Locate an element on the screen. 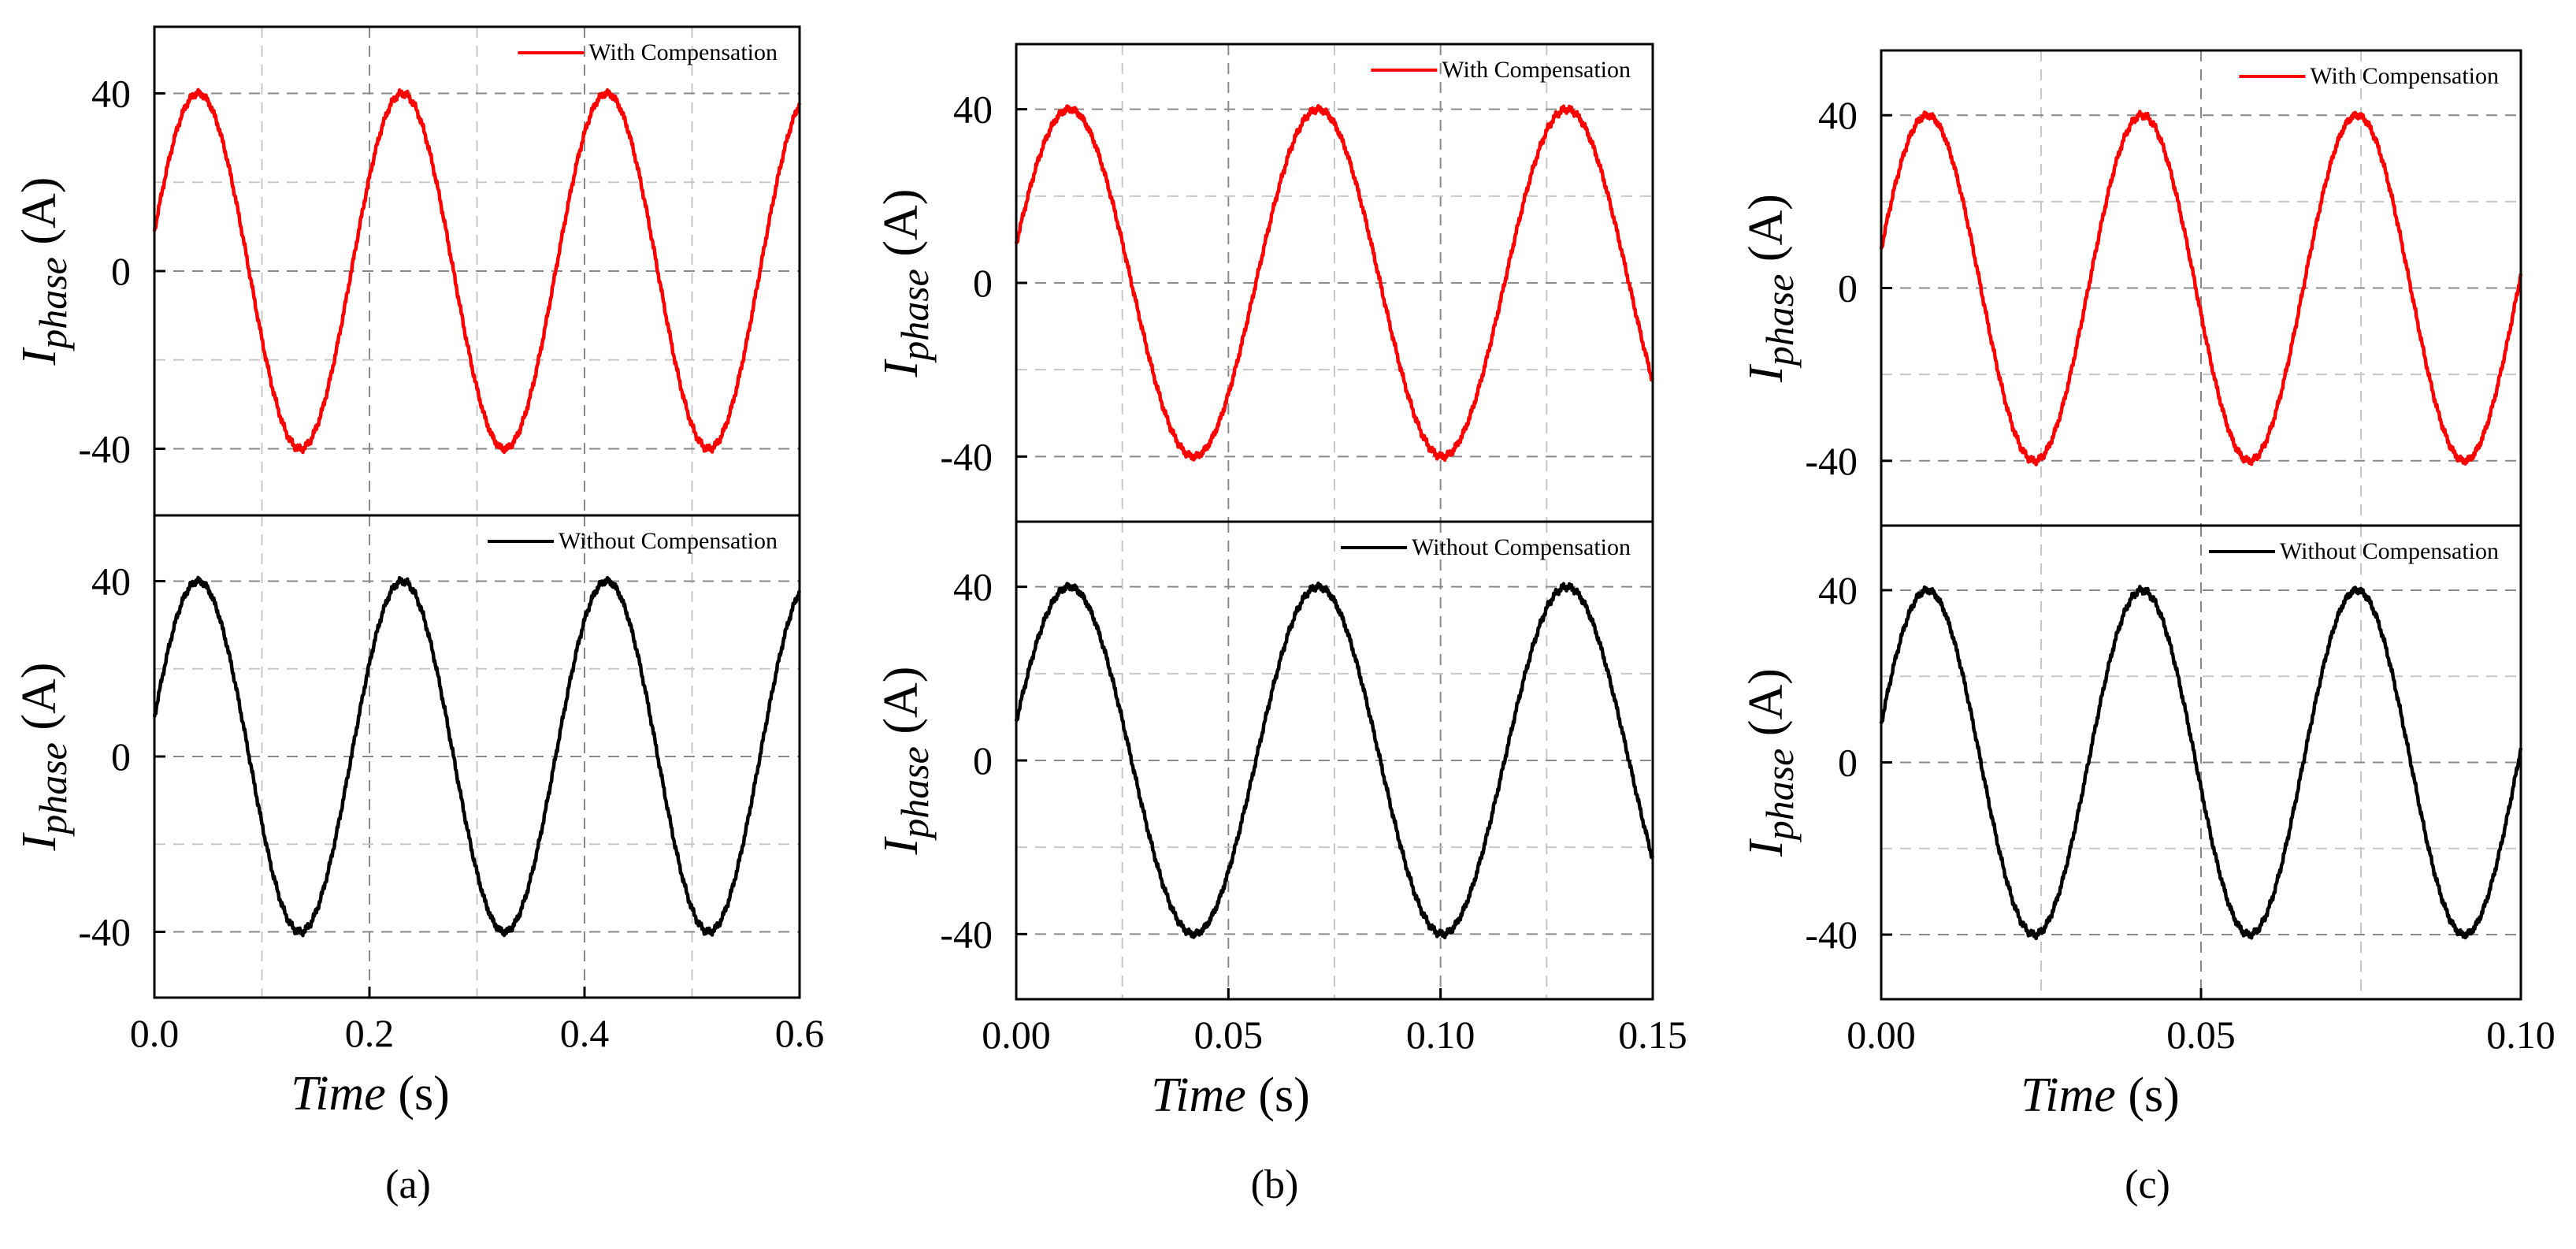 This screenshot has width=2576, height=1249. x-tick-label: 0.6 is located at coordinates (800, 1033).